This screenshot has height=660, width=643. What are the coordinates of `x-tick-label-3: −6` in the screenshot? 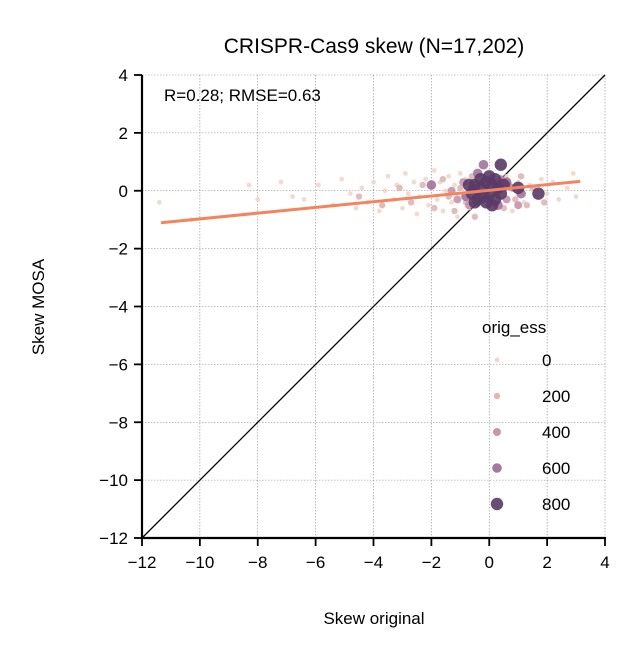 It's located at (315, 562).